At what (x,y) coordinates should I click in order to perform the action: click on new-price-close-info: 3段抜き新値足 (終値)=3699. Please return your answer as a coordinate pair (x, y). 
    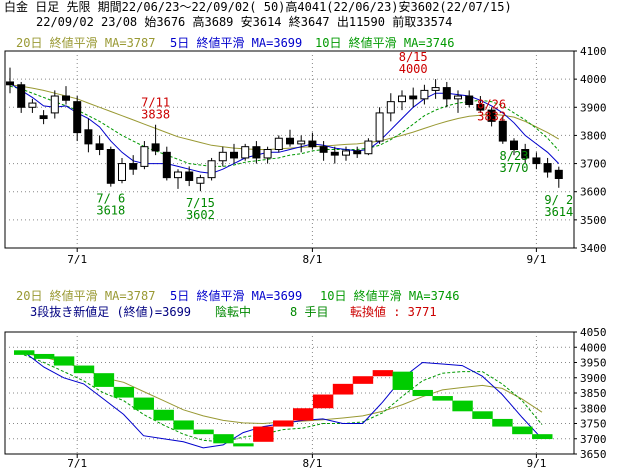
    Looking at the image, I should click on (110, 311).